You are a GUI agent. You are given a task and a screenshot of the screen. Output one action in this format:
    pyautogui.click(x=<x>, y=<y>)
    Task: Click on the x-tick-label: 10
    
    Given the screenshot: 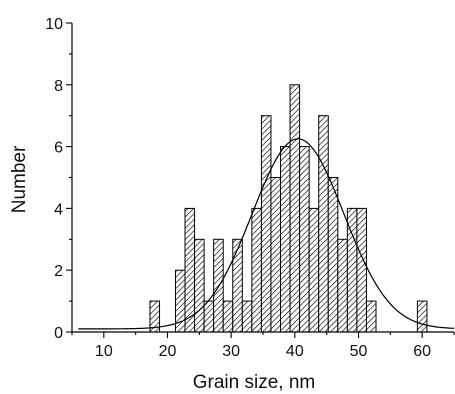 What is the action you would take?
    pyautogui.click(x=104, y=351)
    